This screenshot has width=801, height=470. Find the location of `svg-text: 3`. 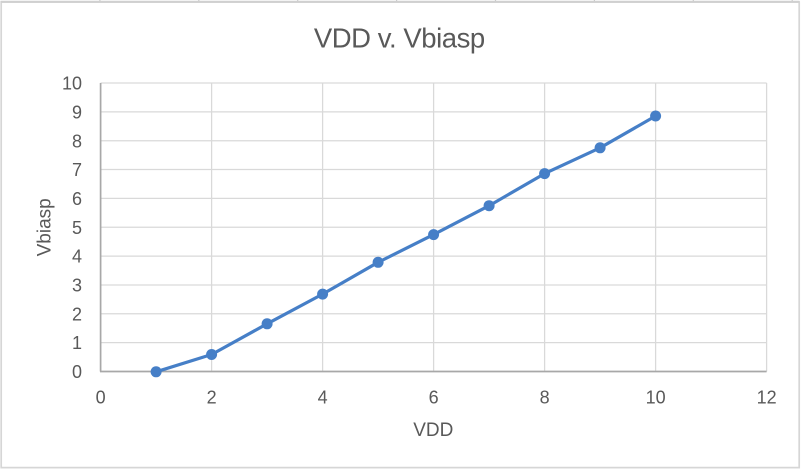

svg-text: 3 is located at coordinates (77, 286).